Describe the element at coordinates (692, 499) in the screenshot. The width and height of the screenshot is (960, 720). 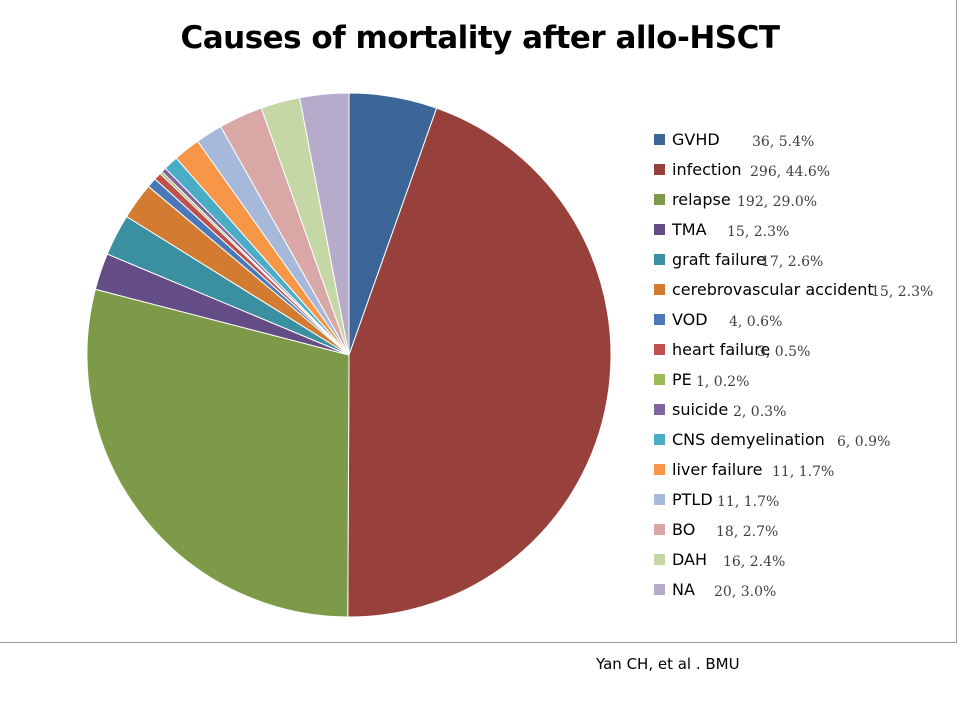
I see `legend-label: PTLD` at that location.